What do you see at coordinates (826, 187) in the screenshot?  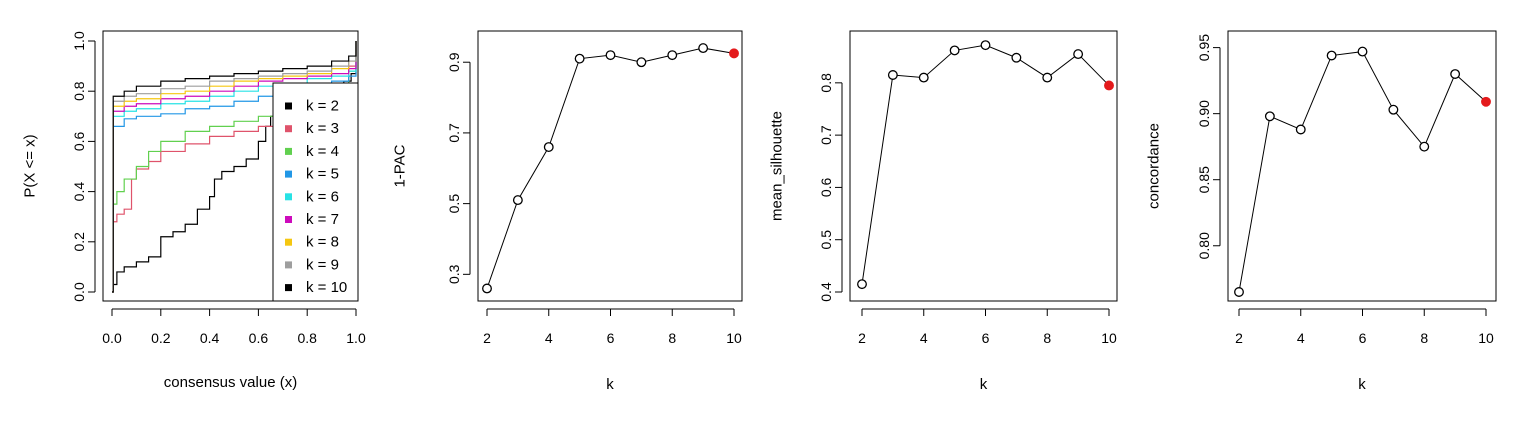 I see `y-tick-label: 0.6` at bounding box center [826, 187].